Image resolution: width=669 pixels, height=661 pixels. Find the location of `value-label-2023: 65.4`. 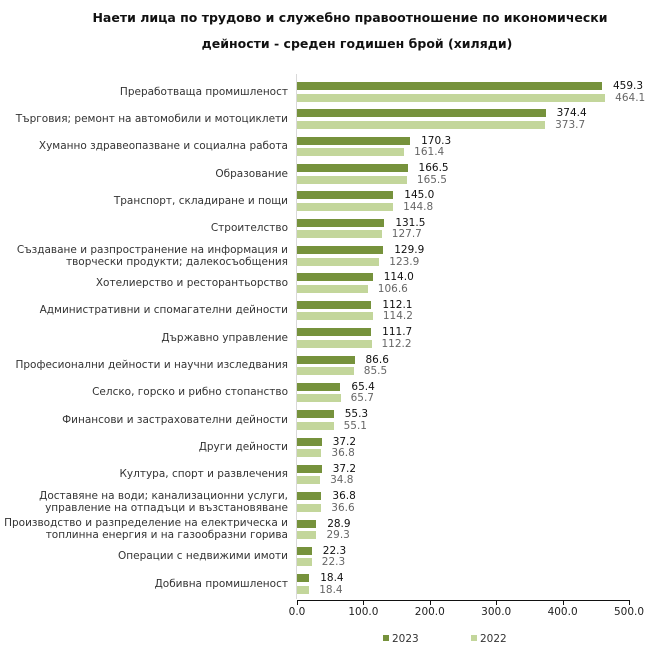

value-label-2023: 65.4 is located at coordinates (363, 386).